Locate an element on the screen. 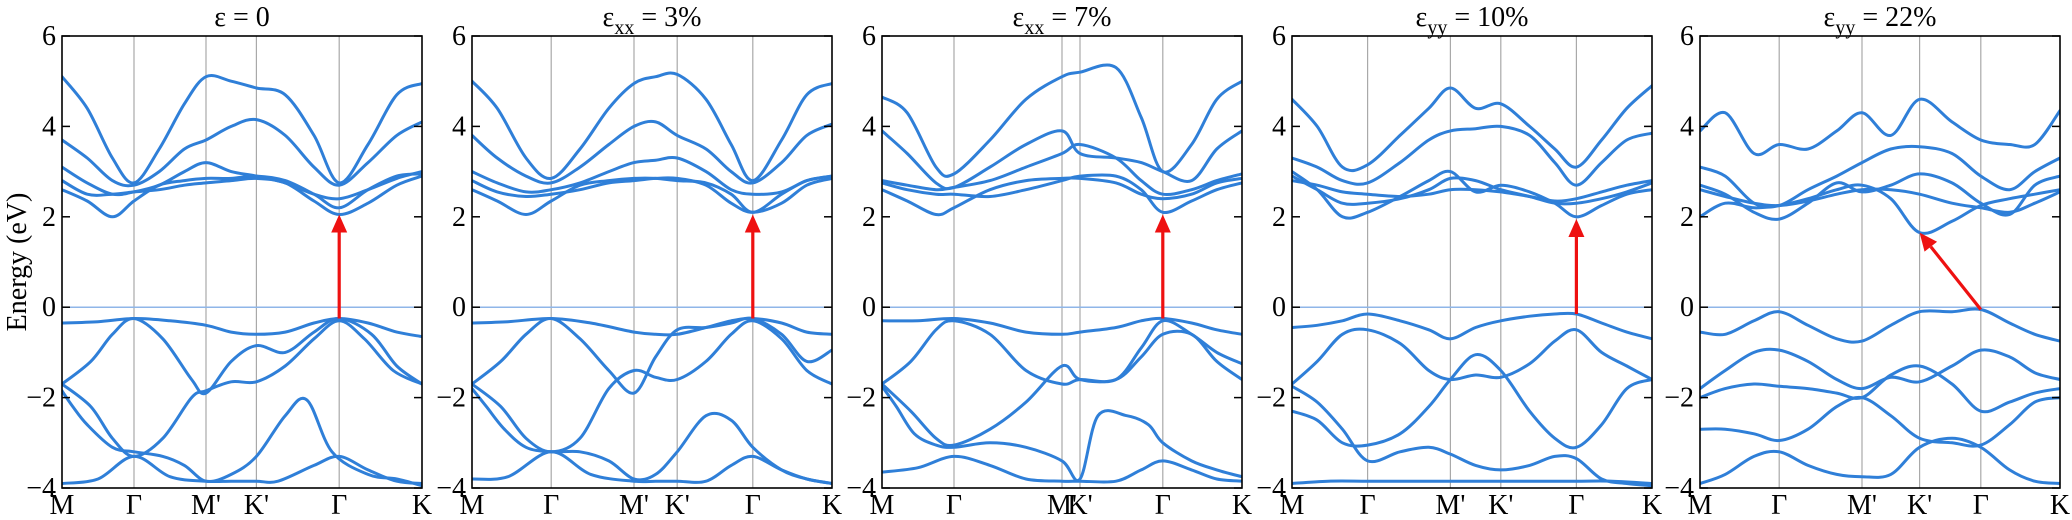  panel-title: ε = 0 is located at coordinates (242, 17).